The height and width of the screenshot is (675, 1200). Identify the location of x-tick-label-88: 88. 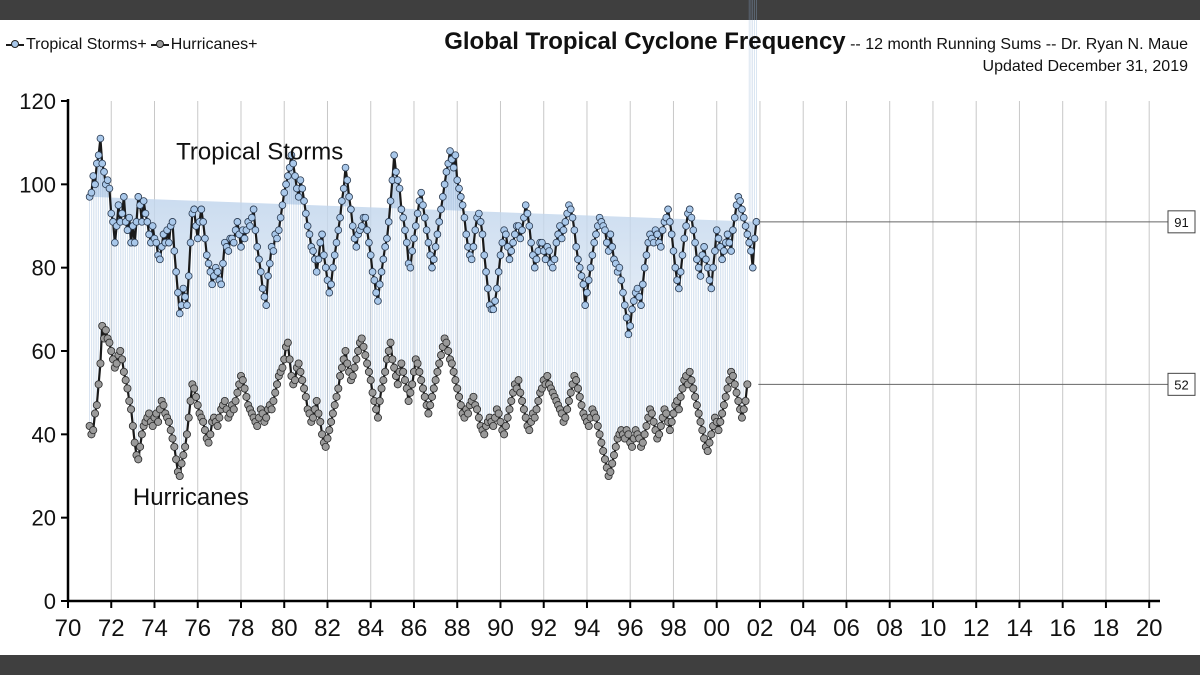
(457, 628).